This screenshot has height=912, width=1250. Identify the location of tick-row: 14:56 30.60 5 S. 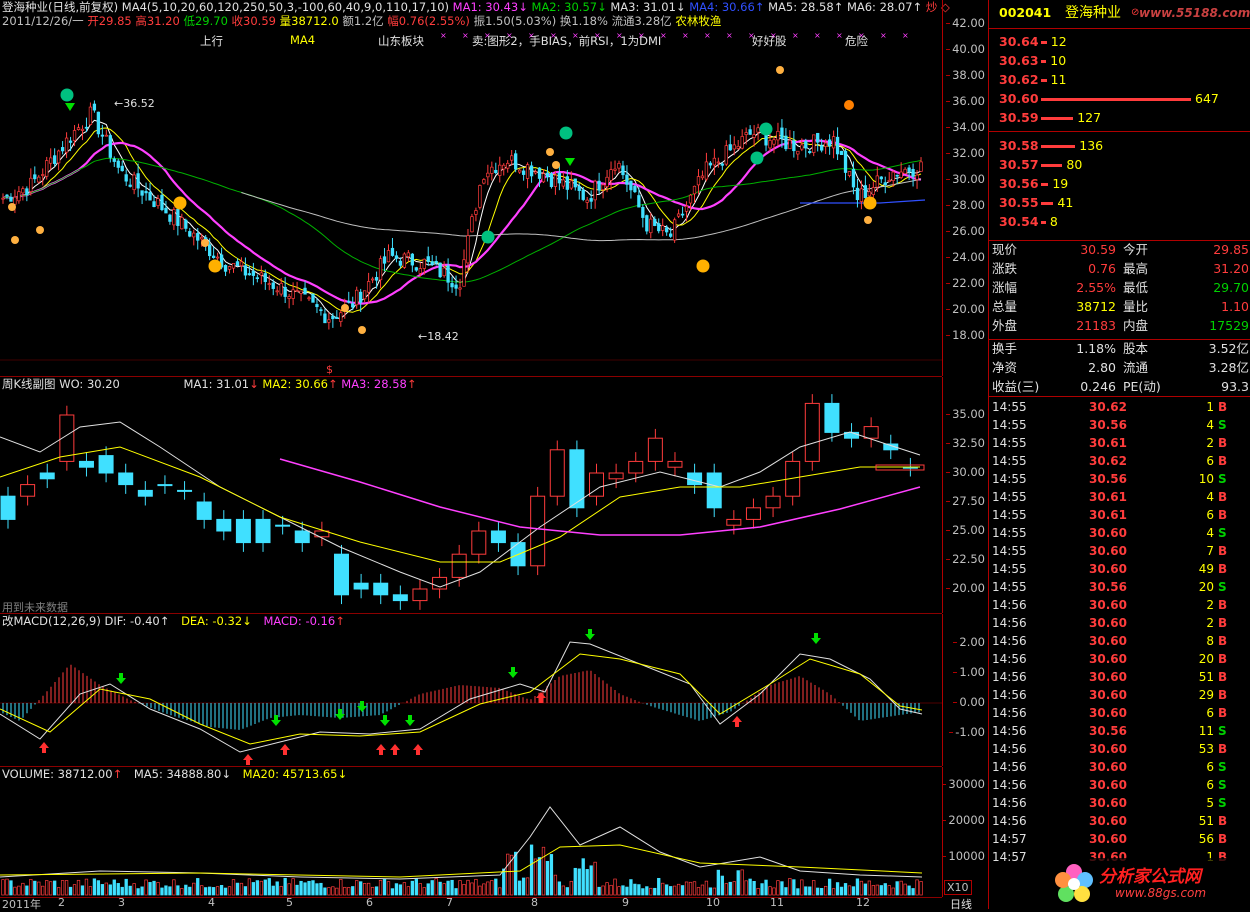
(1119, 803).